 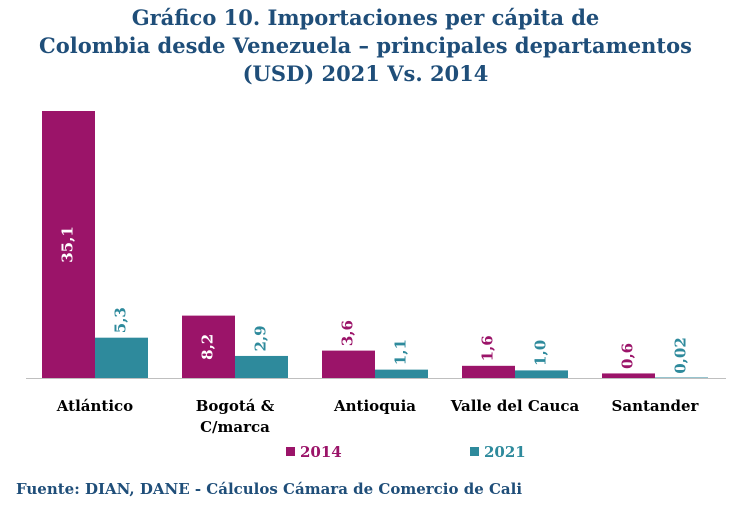 I want to click on data-label-2021-3: 1,0, so click(x=541, y=353).